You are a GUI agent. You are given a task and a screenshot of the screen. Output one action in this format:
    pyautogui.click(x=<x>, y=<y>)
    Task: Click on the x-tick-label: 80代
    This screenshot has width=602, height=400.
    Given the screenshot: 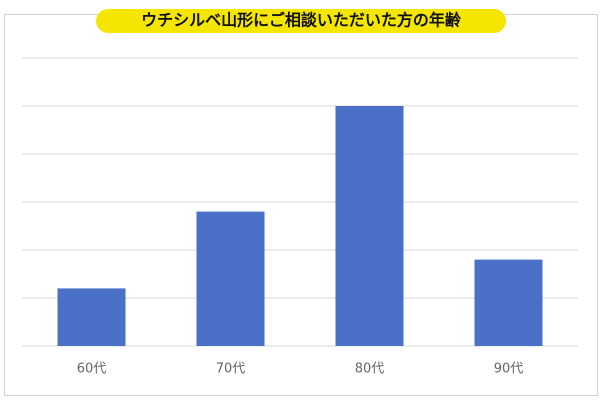 What is the action you would take?
    pyautogui.click(x=370, y=369)
    